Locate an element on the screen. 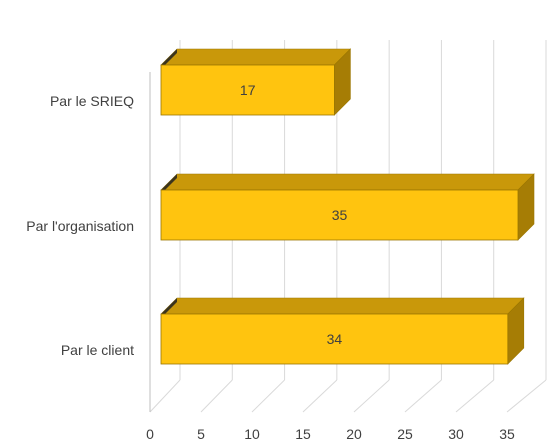 This screenshot has width=556, height=444. data-label: 34 is located at coordinates (335, 339).